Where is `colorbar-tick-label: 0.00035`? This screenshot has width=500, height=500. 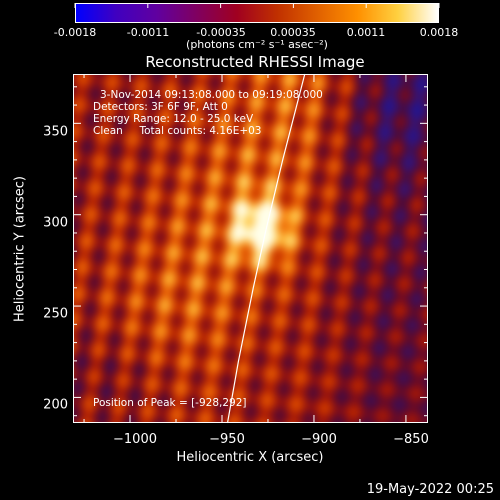
colorbar-tick-label: 0.00035 is located at coordinates (293, 32).